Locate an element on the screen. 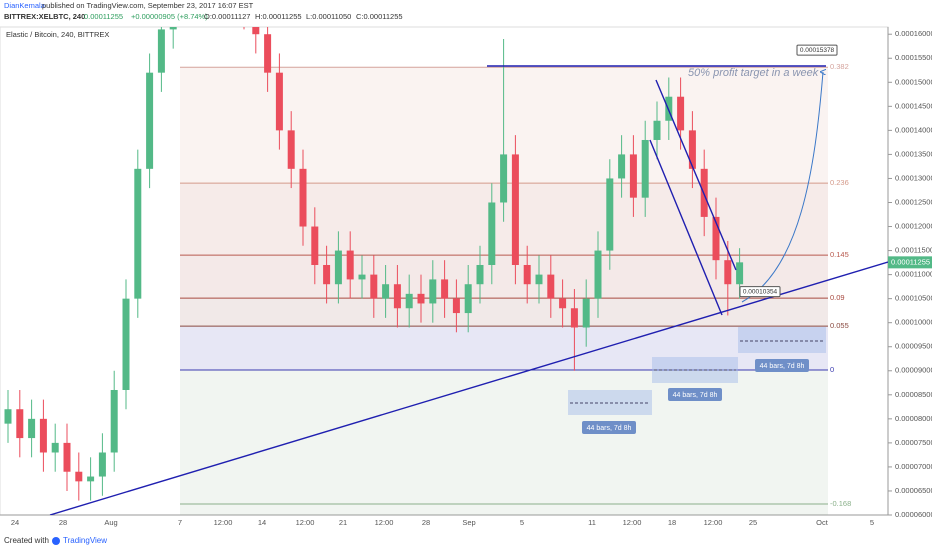  fib-label: -0.168 is located at coordinates (840, 503).